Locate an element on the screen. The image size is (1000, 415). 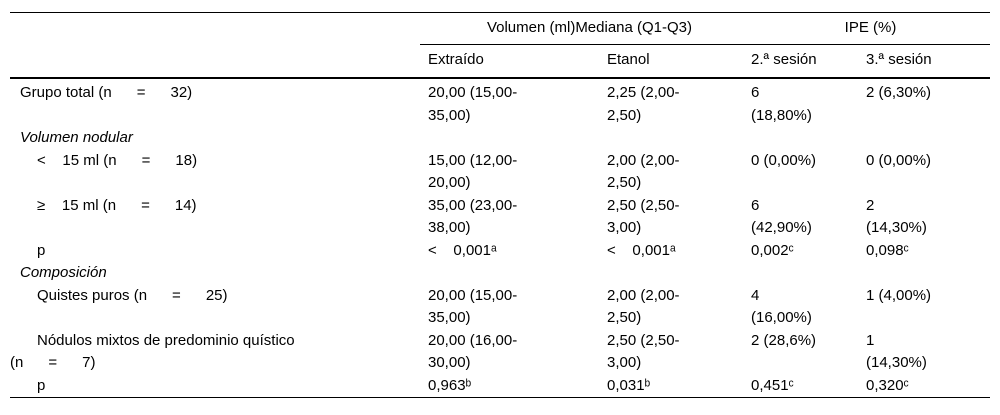
cell-sesion3: 2 (14,30%) is located at coordinates (896, 216).